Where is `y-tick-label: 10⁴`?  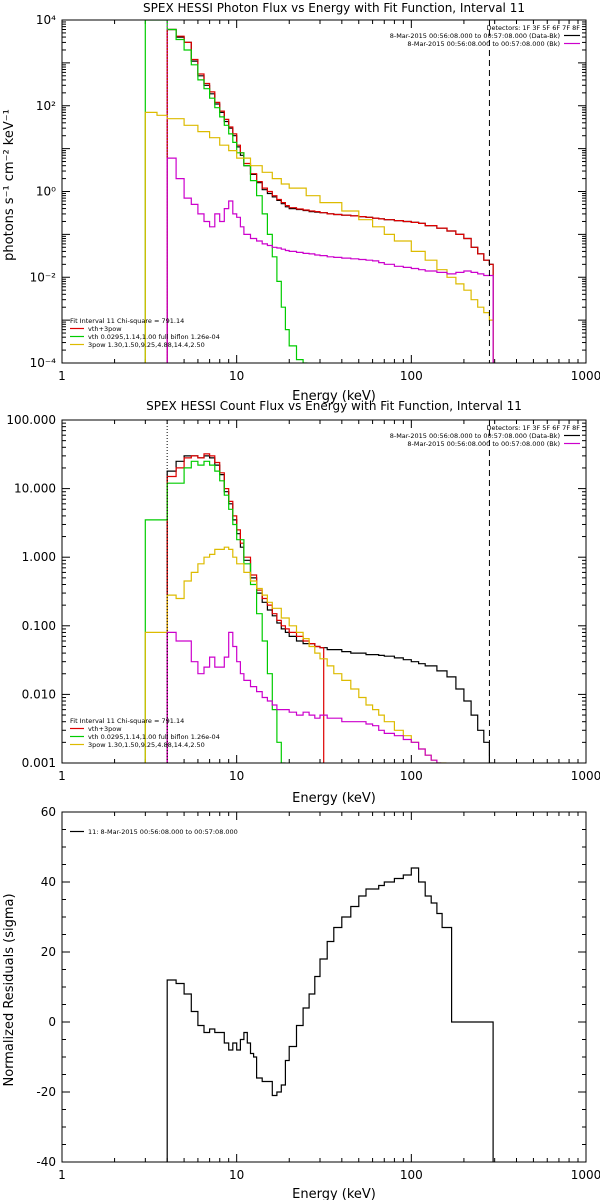
y-tick-label: 10⁴ is located at coordinates (46, 20).